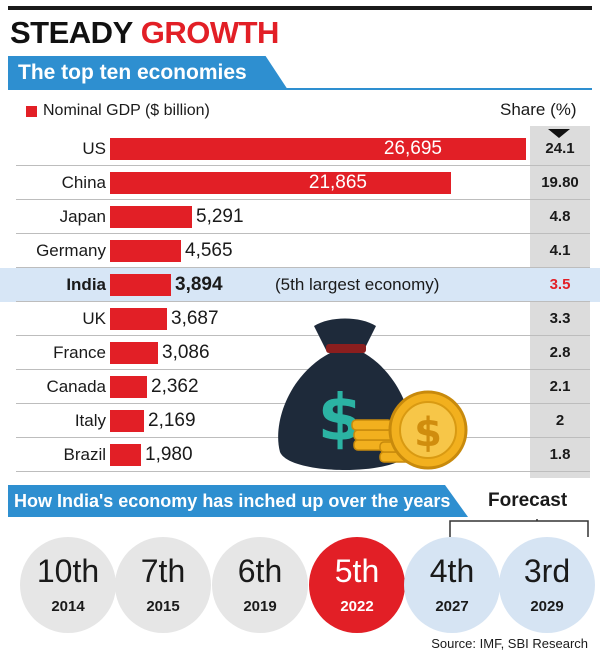 This screenshot has width=600, height=666. I want to click on share-value: 3.3, so click(560, 318).